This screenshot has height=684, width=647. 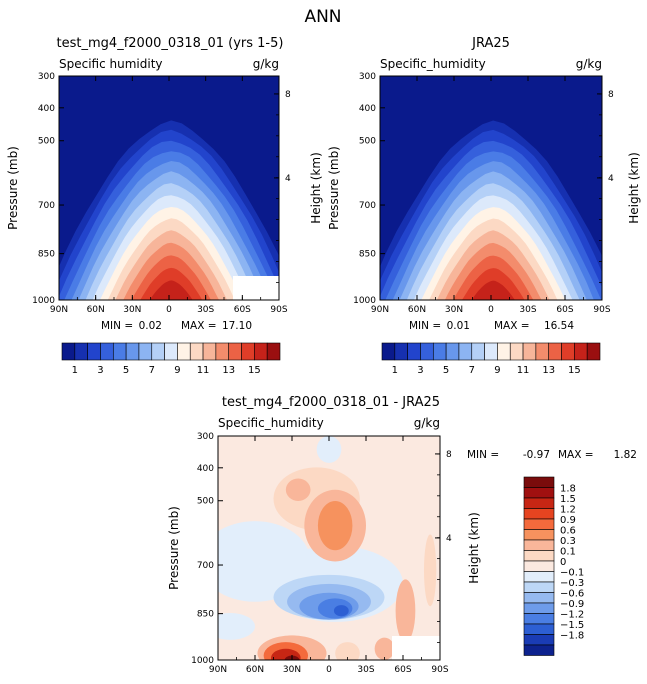 I want to click on panel-model-max-value: 17.10, so click(x=237, y=326).